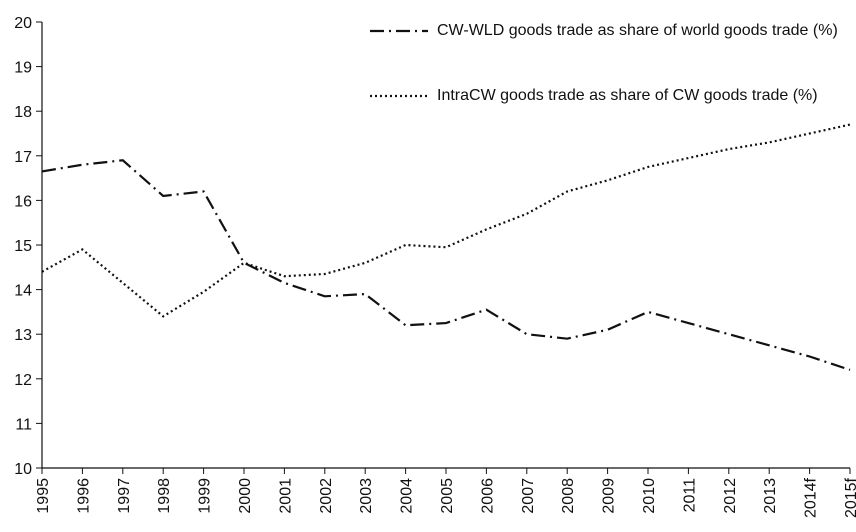 This screenshot has width=856, height=532. What do you see at coordinates (649, 496) in the screenshot?
I see `x-tick-label: 2010` at bounding box center [649, 496].